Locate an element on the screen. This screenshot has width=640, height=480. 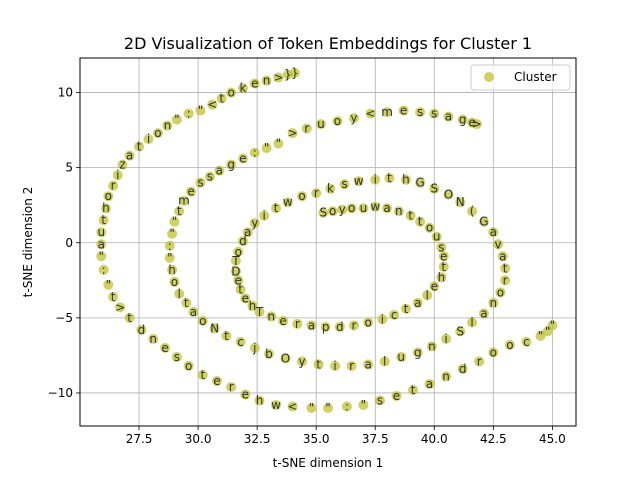
y-tick-label: −5 is located at coordinates (64, 318).